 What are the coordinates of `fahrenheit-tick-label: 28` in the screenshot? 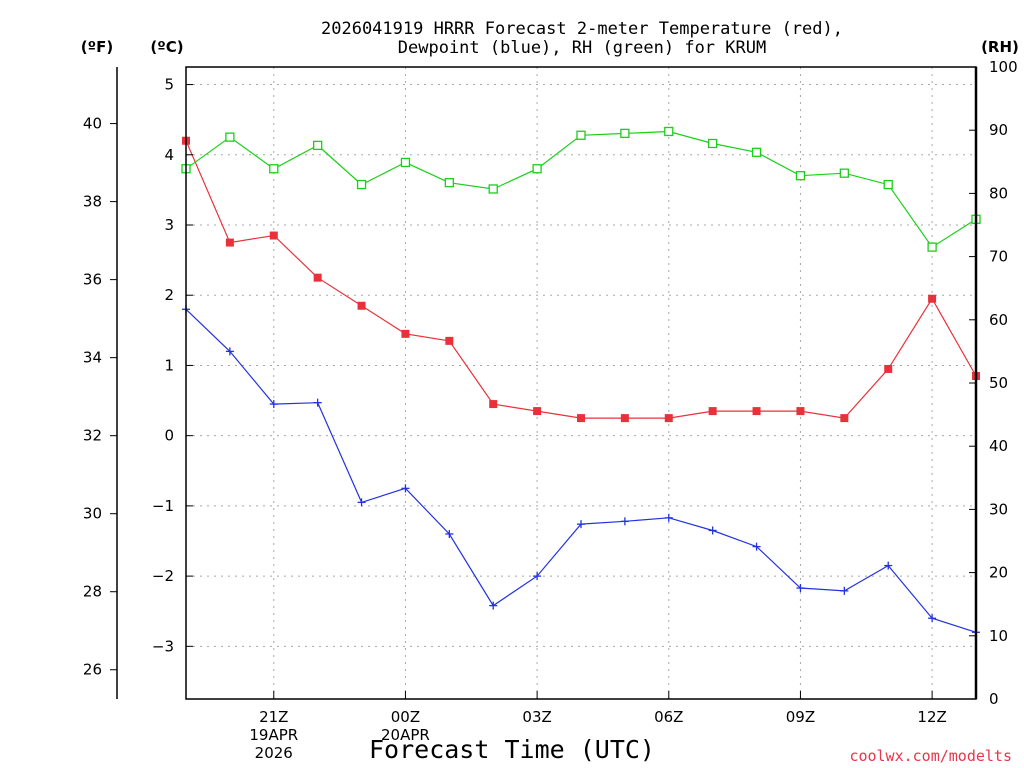 It's located at (92, 592).